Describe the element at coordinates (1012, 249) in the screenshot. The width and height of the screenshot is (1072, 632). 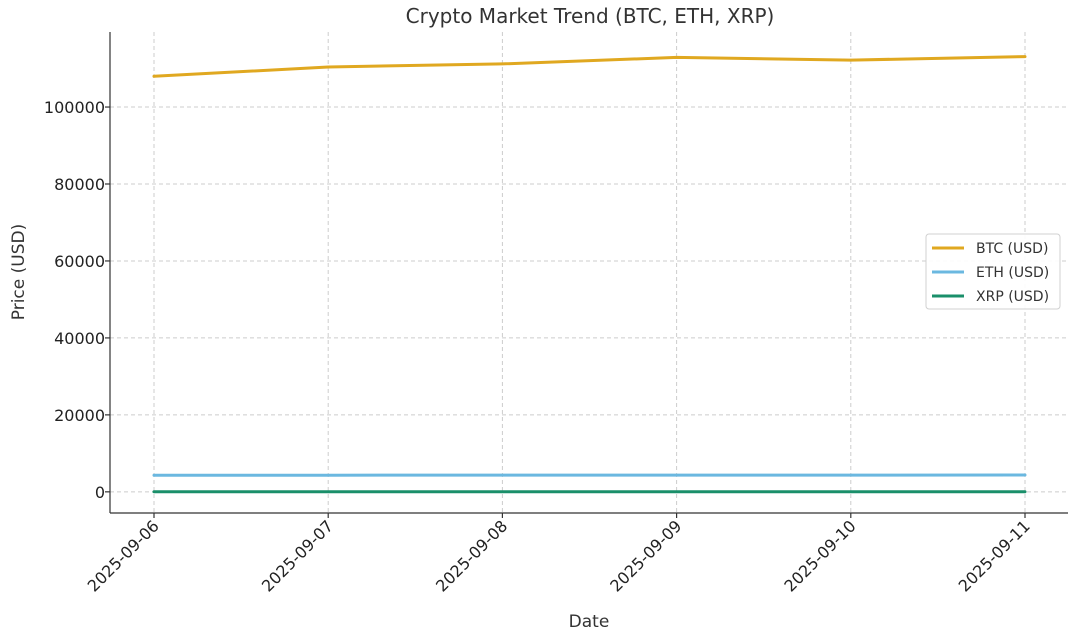
I see `legend-label: BTC (USD)` at that location.